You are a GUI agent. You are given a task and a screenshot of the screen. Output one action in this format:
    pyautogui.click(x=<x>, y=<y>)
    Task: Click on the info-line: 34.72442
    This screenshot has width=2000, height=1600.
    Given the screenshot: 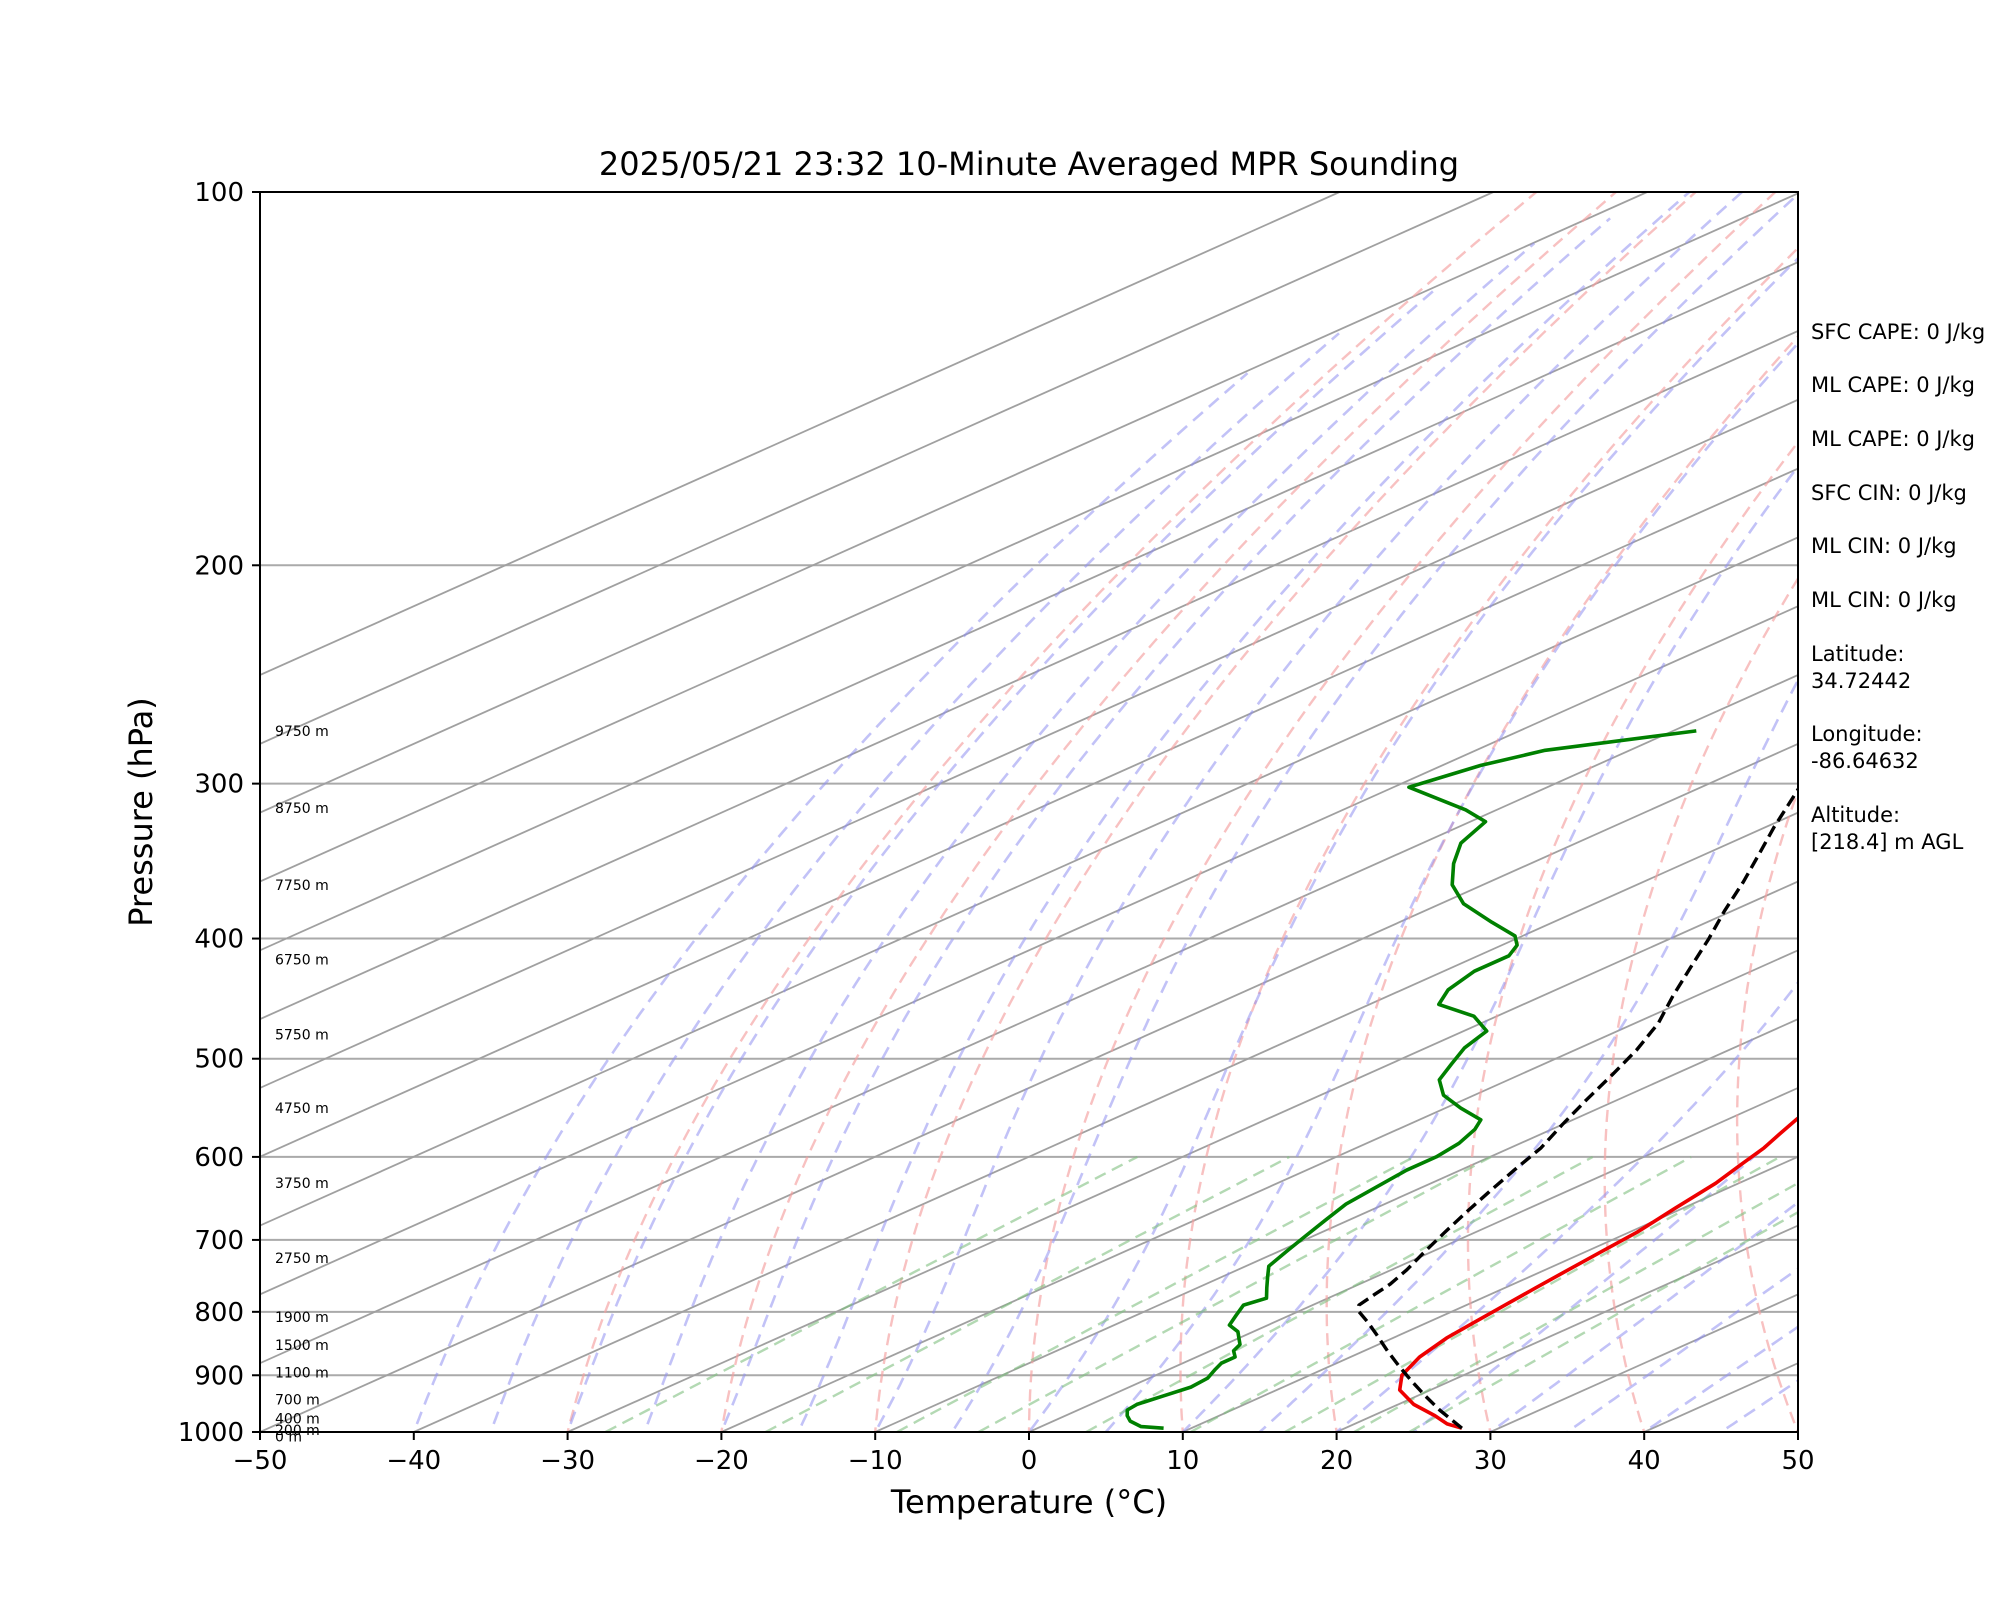 What is the action you would take?
    pyautogui.click(x=1861, y=681)
    